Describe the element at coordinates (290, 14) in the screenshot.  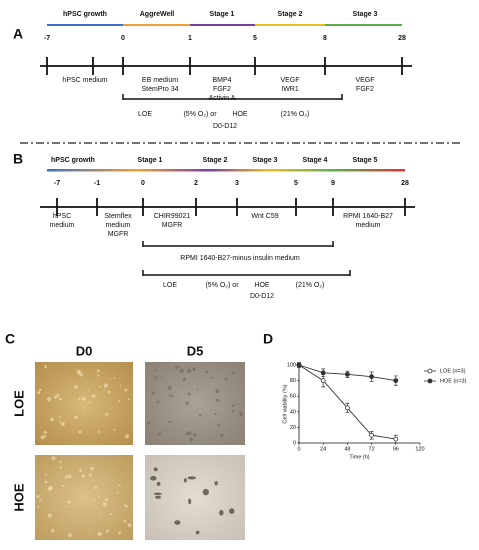
I see `stage-label: Stage 2` at that location.